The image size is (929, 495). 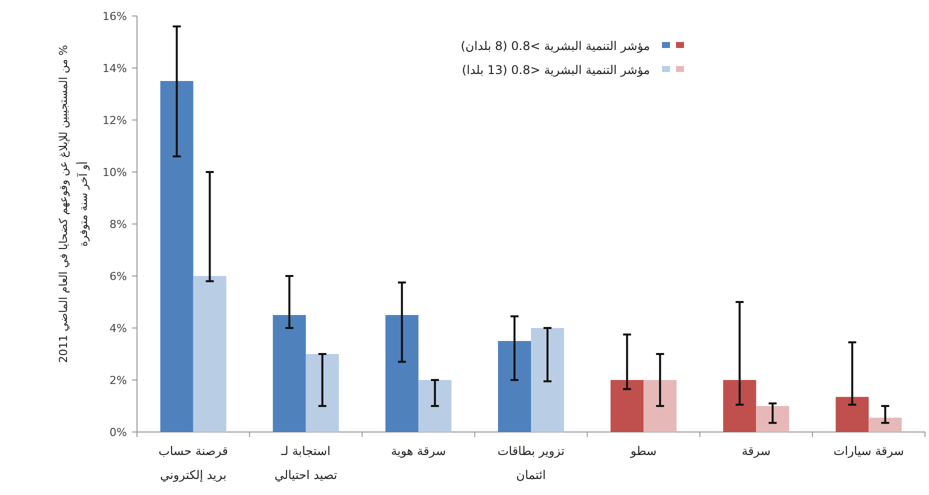 I want to click on y-tick-label: 2%, so click(x=118, y=380).